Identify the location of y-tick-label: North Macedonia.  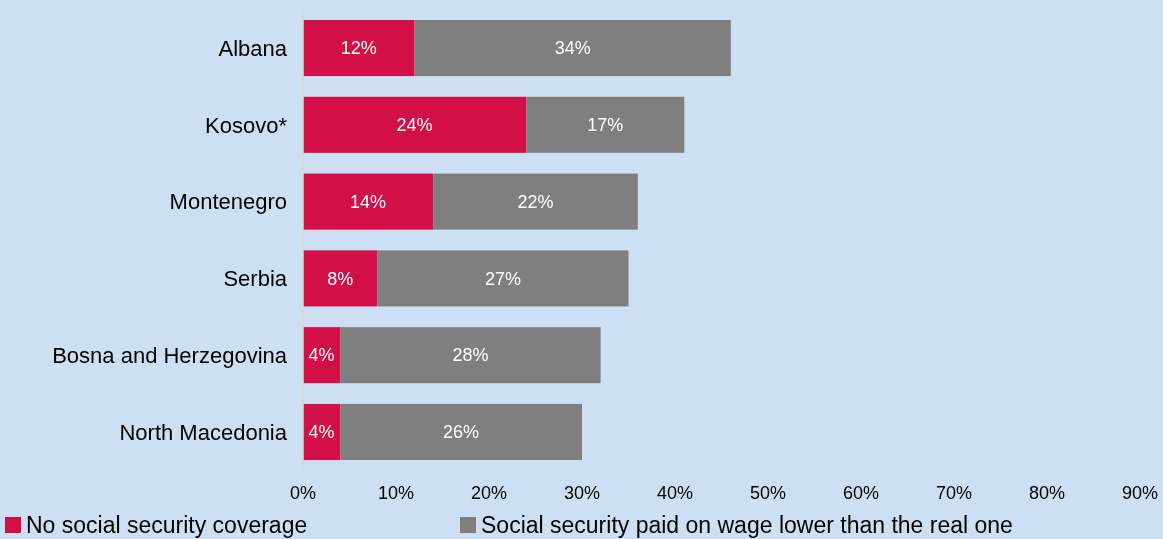
(203, 432).